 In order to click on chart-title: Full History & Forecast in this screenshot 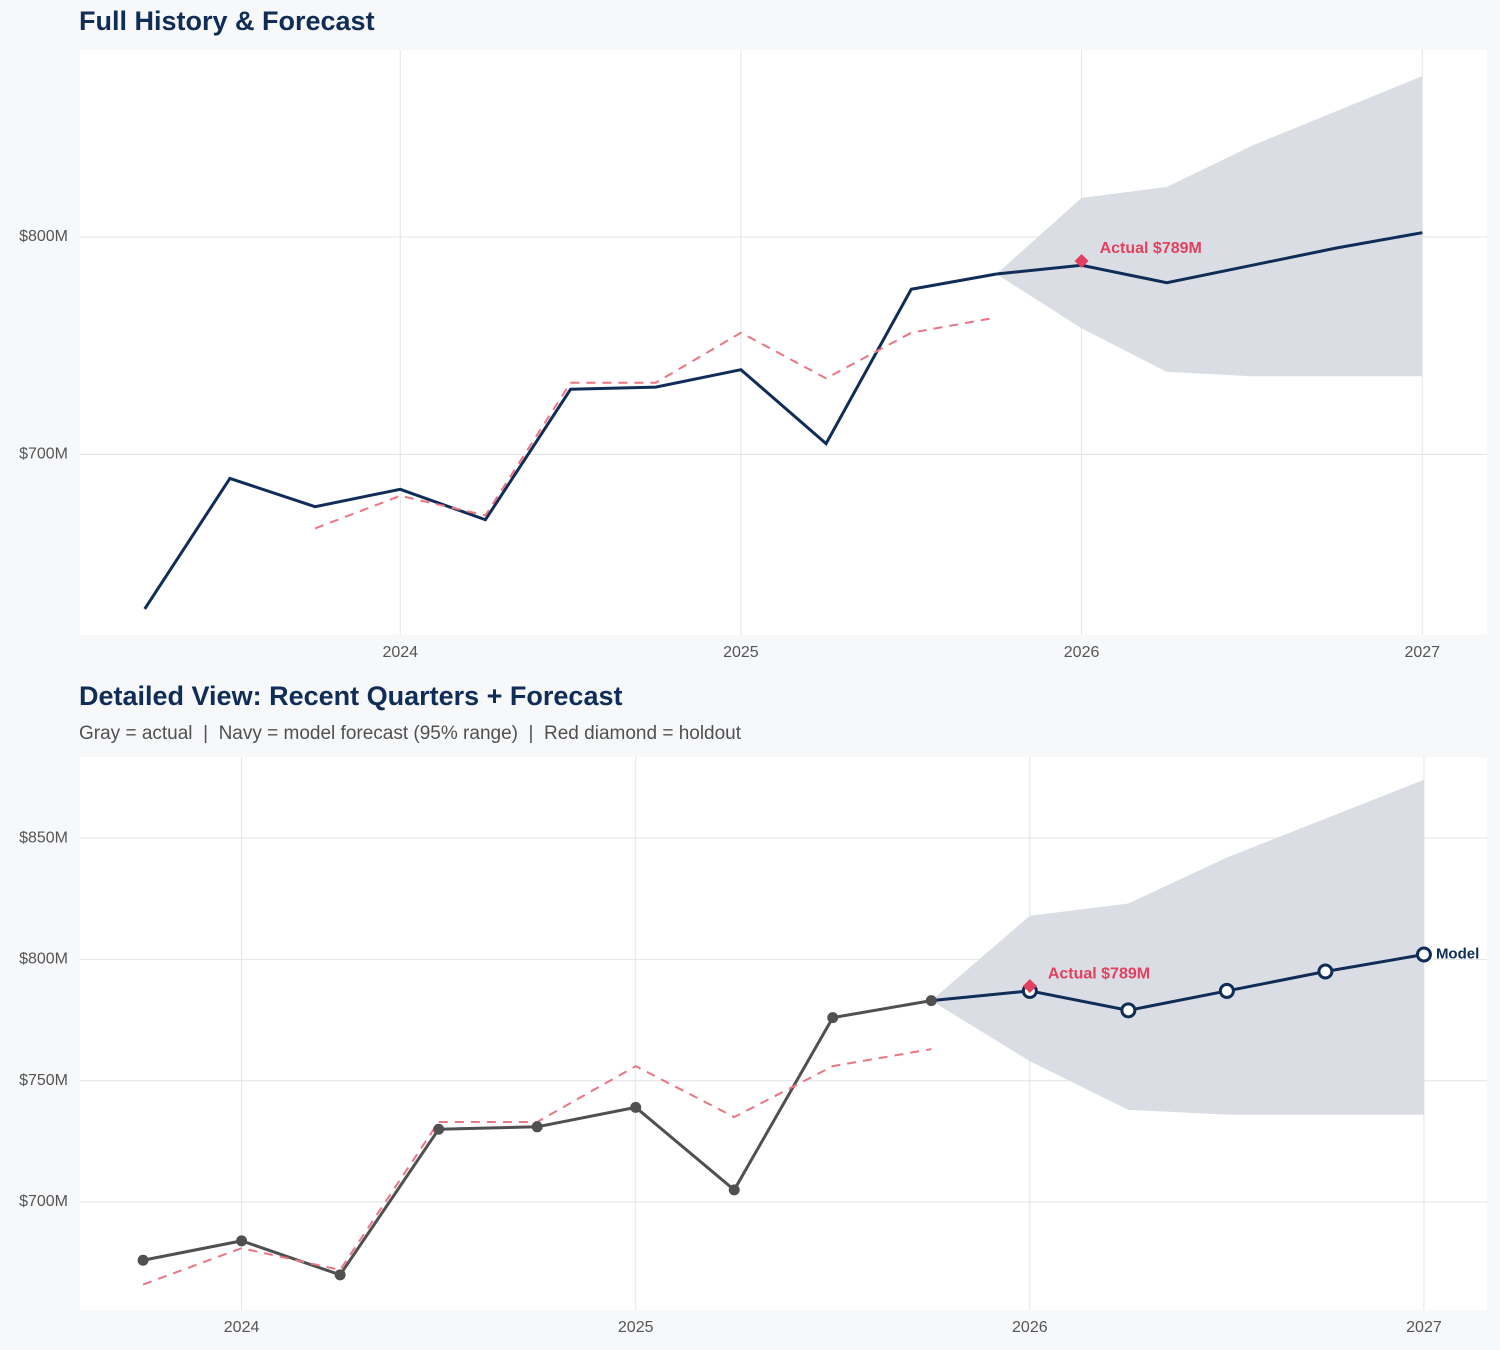, I will do `click(227, 21)`.